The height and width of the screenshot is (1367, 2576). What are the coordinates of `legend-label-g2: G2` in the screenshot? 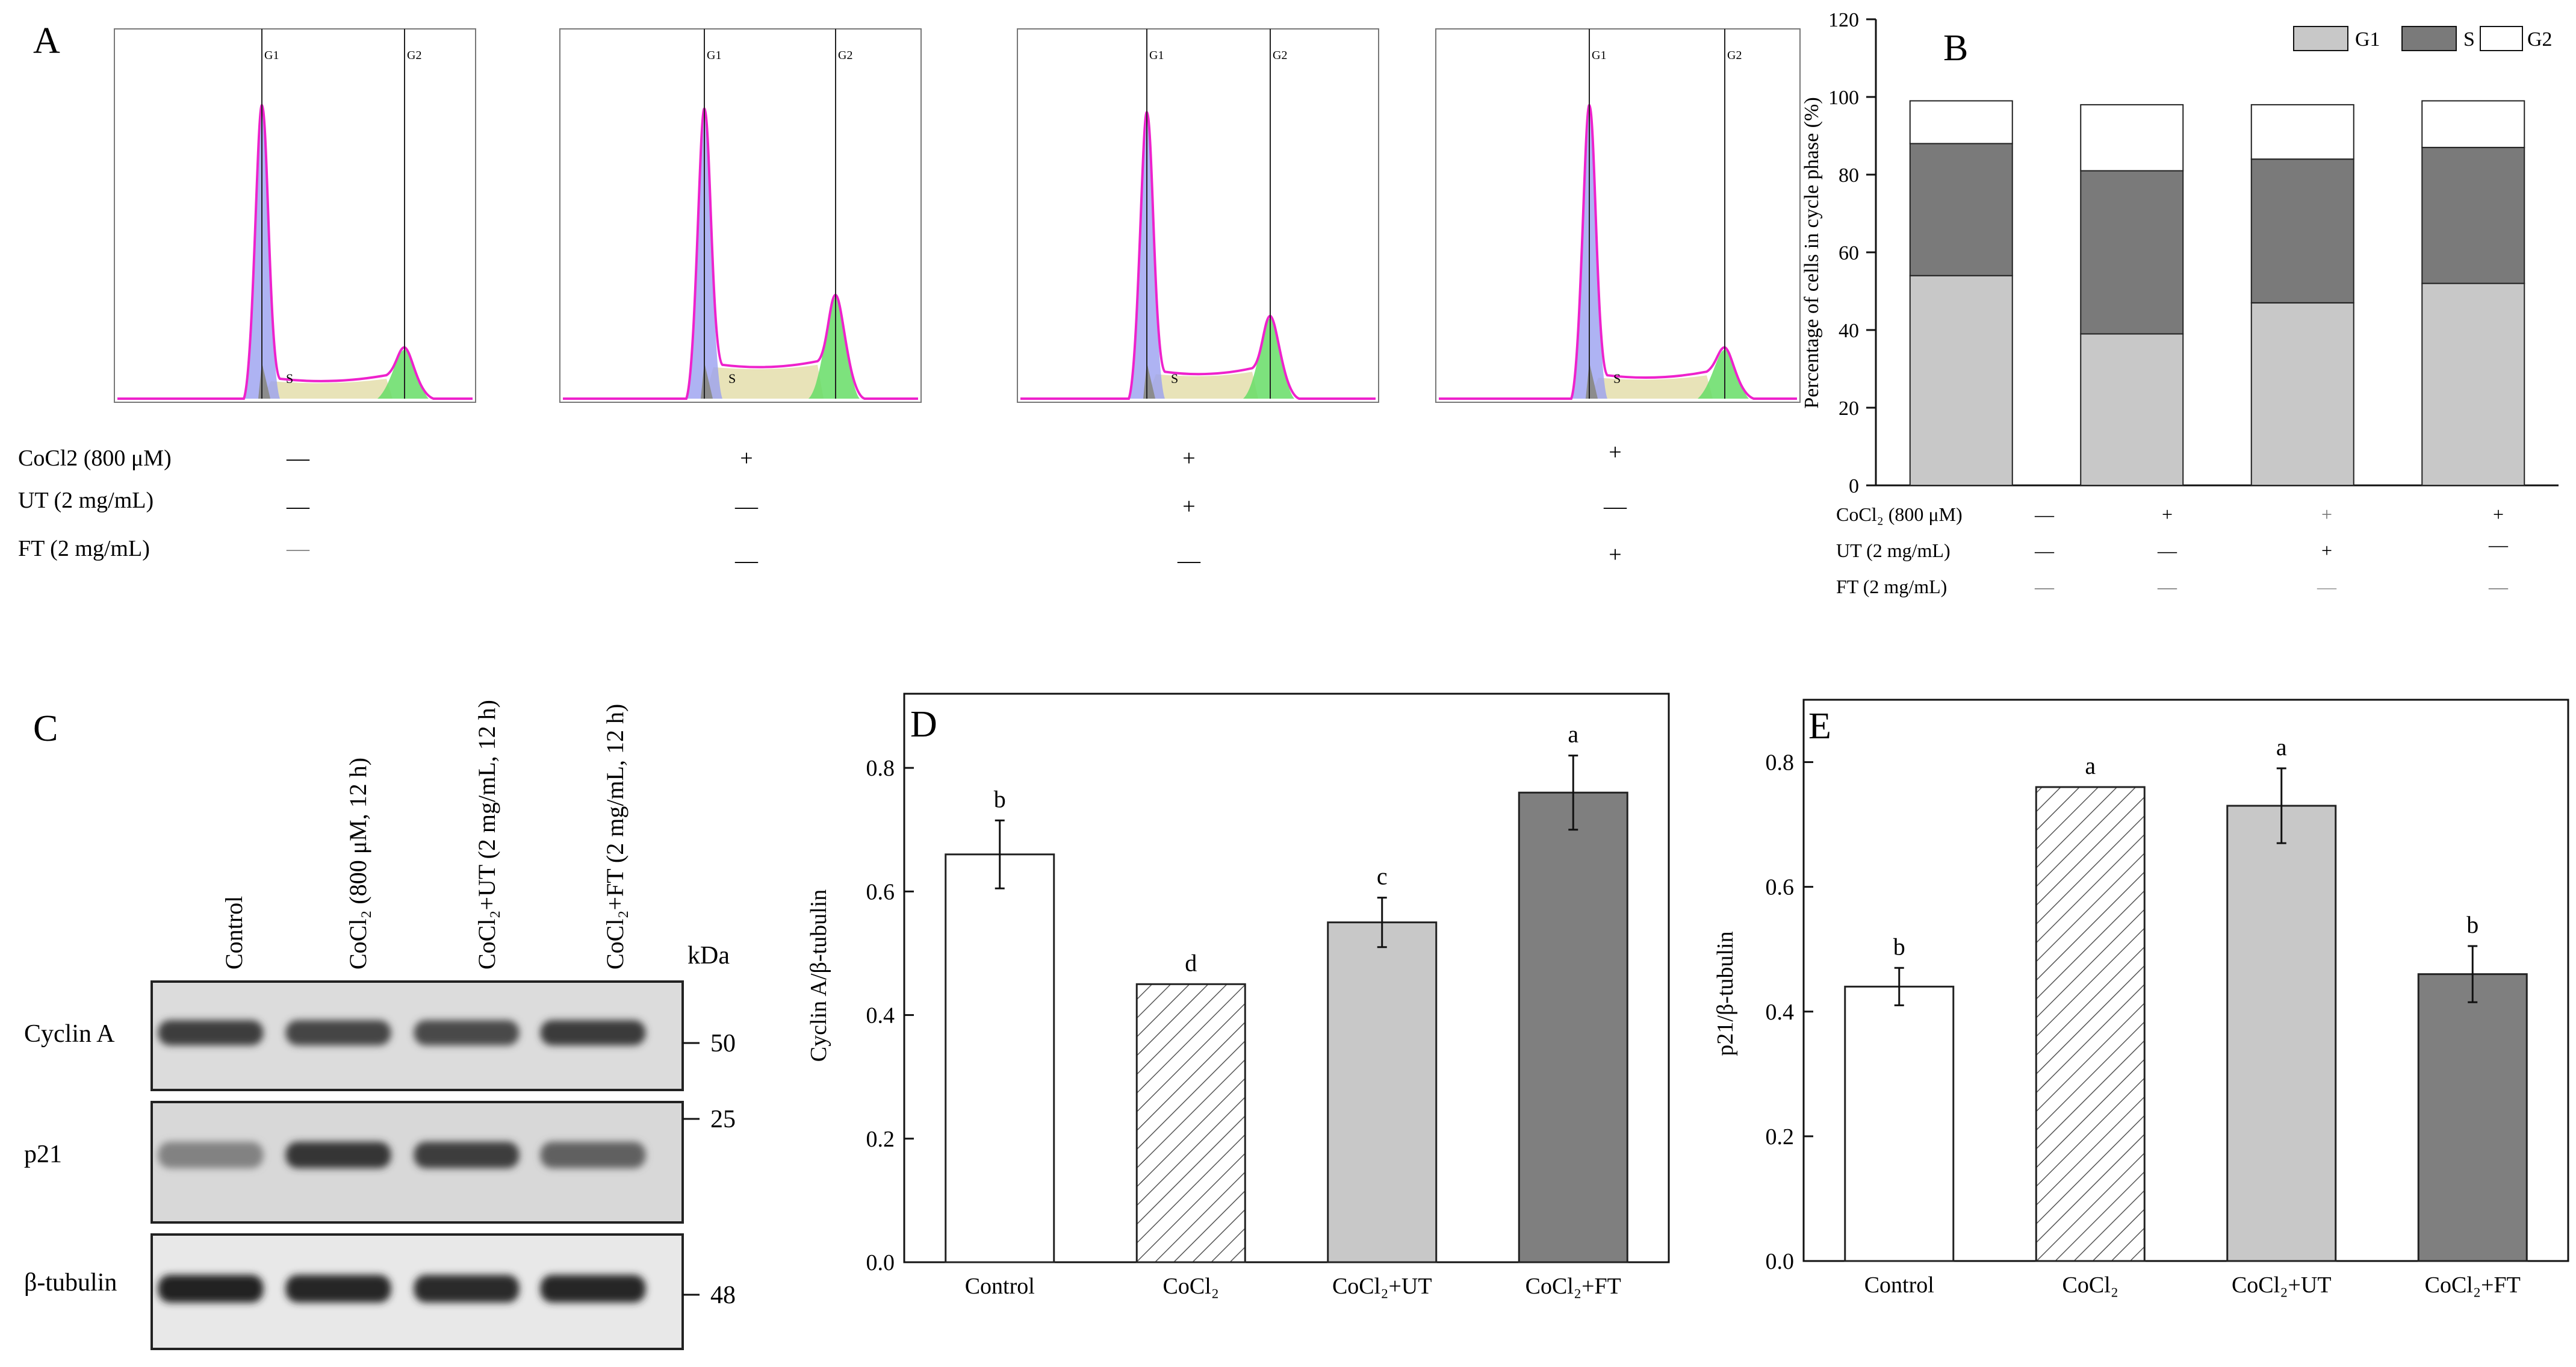 It's located at (2540, 39).